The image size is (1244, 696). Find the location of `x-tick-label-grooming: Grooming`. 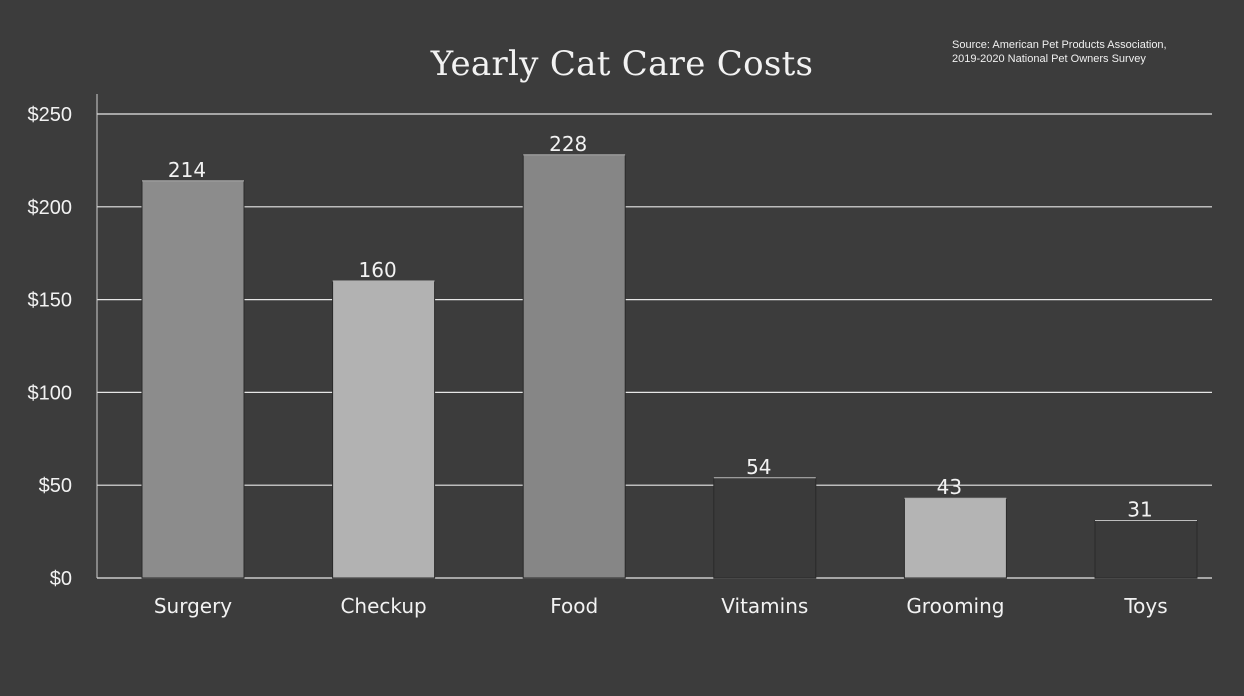

x-tick-label-grooming: Grooming is located at coordinates (955, 606).